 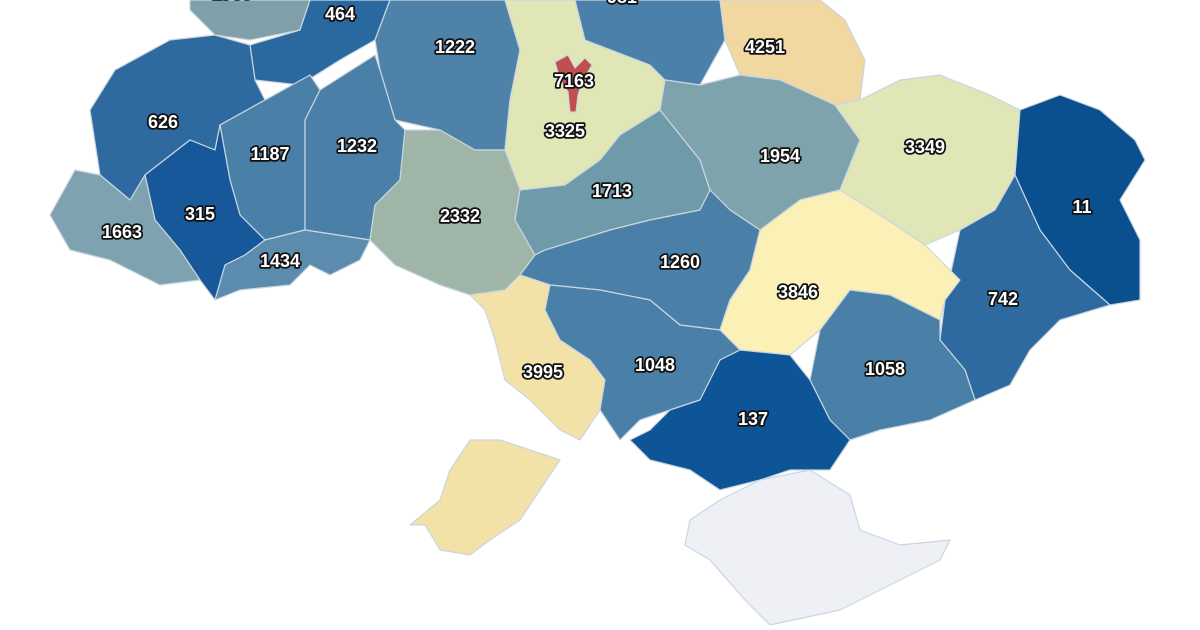 What do you see at coordinates (280, 261) in the screenshot?
I see `region-value-label: 1434` at bounding box center [280, 261].